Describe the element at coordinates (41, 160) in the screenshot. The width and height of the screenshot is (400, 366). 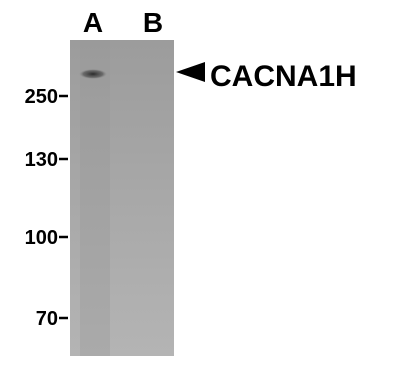
I see `marker-label: 130` at that location.